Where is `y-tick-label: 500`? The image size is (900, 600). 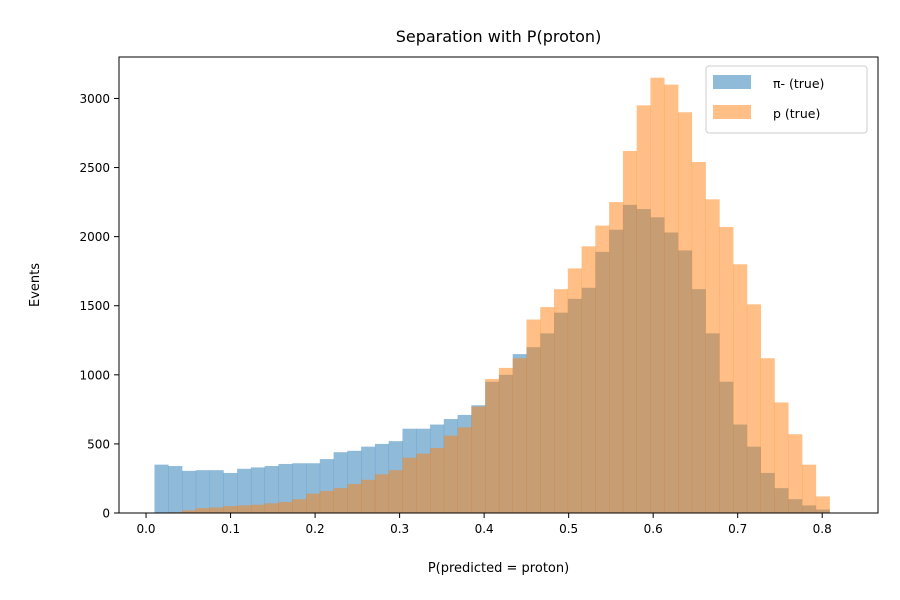
y-tick-label: 500 is located at coordinates (98, 444).